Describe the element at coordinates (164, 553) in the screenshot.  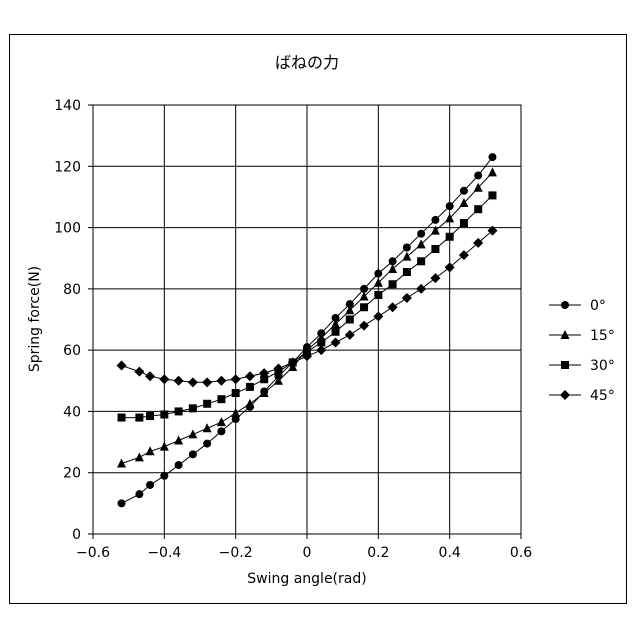
I see `x-tick-label: −0.4` at that location.